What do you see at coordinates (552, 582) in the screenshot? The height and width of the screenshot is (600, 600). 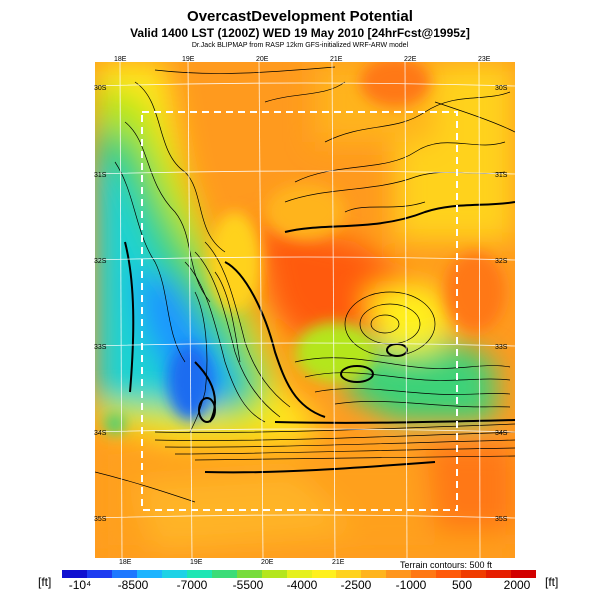 I see `legend-unit-right: [ft]` at bounding box center [552, 582].